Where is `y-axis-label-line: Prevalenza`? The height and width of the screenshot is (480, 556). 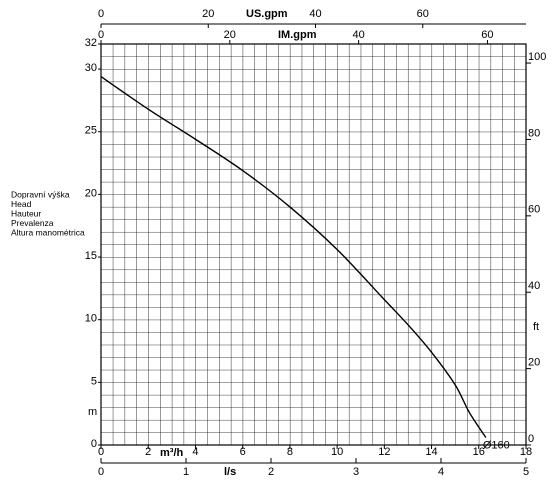 y-axis-label-line: Prevalenza is located at coordinates (32, 223).